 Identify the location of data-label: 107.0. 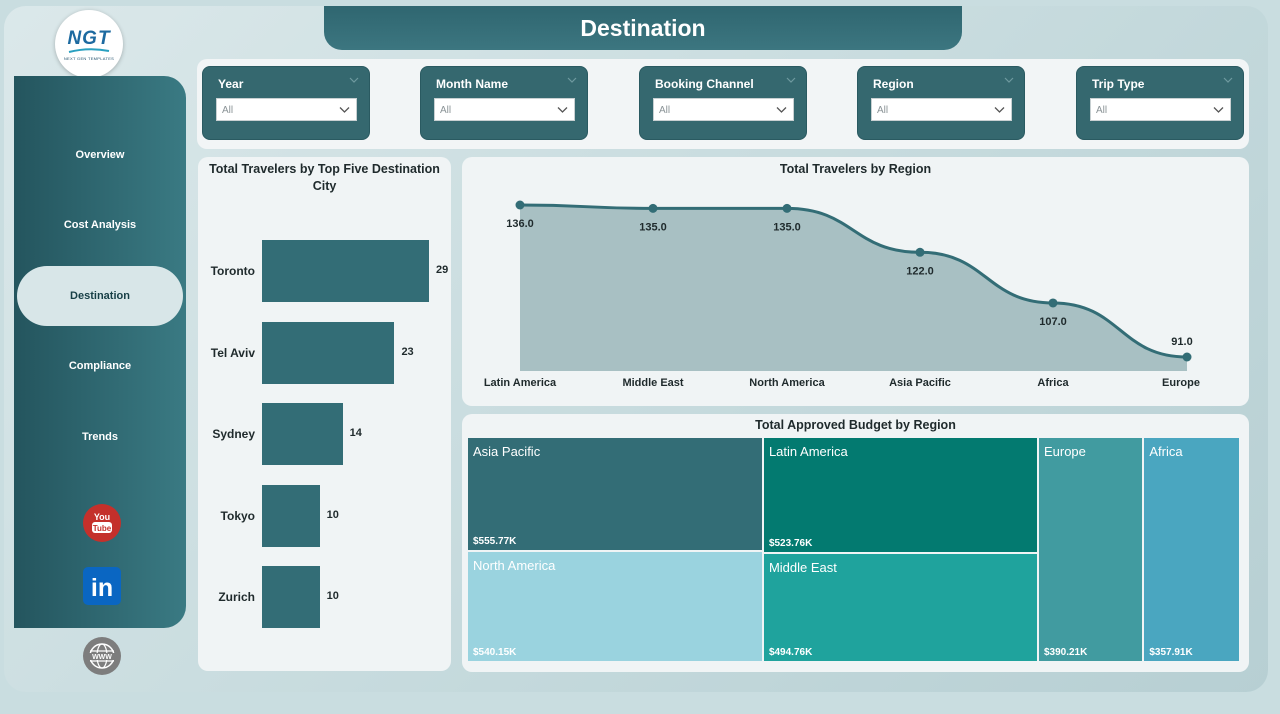
(1053, 322).